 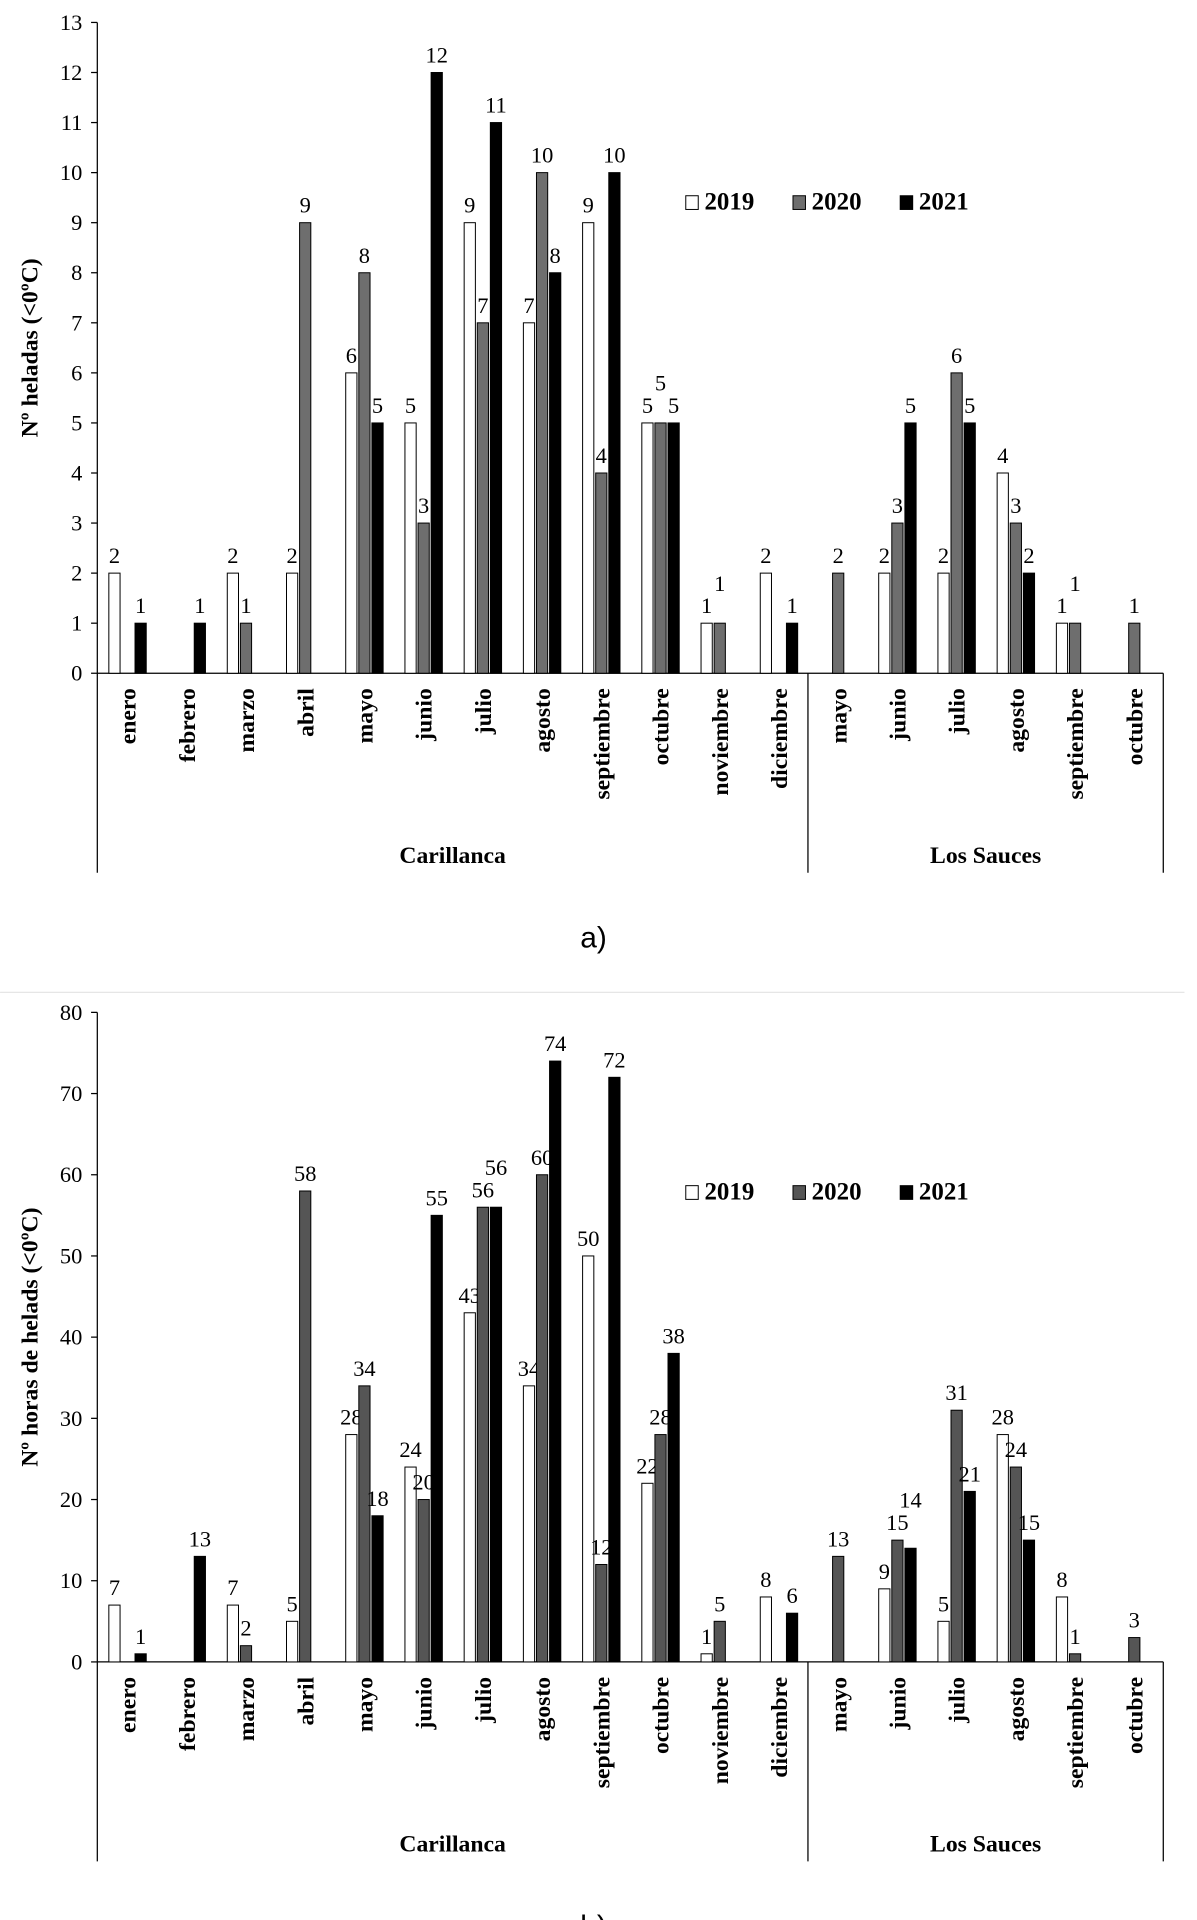 What do you see at coordinates (351, 355) in the screenshot?
I see `data-label: 6` at bounding box center [351, 355].